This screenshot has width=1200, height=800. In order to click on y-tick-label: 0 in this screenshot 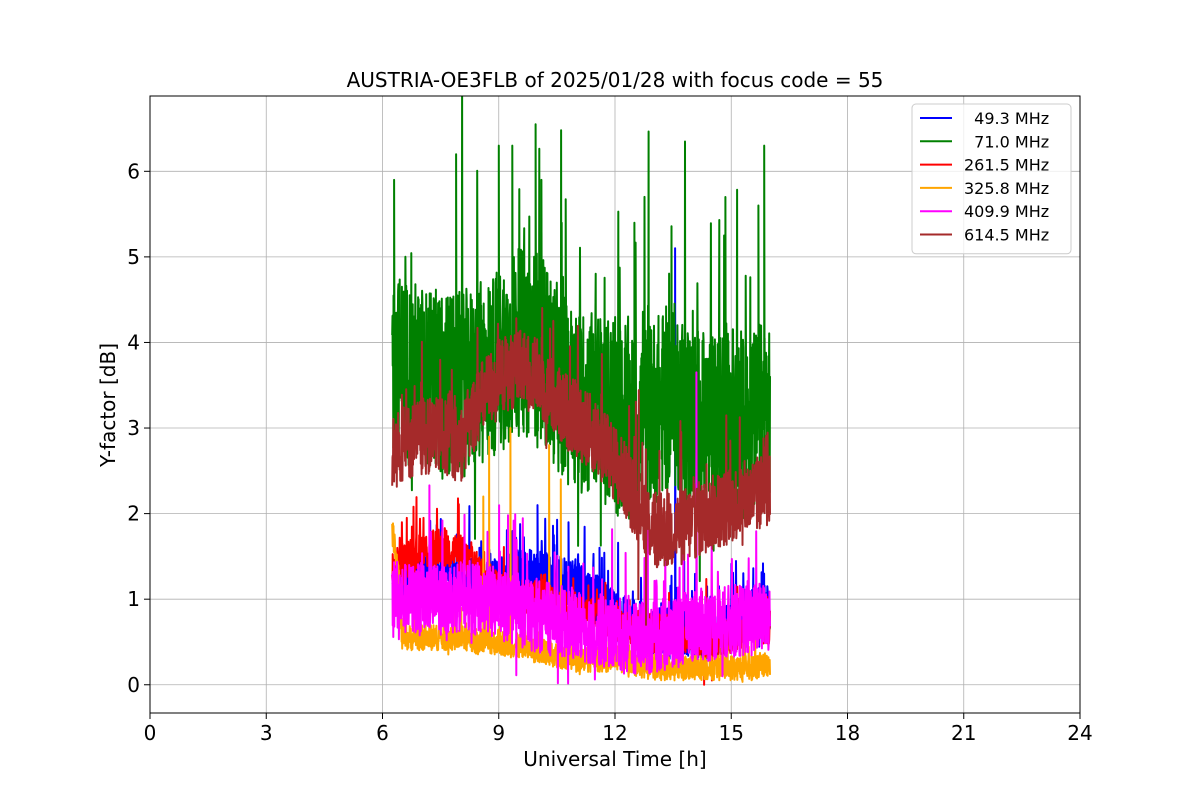, I will do `click(133, 685)`.